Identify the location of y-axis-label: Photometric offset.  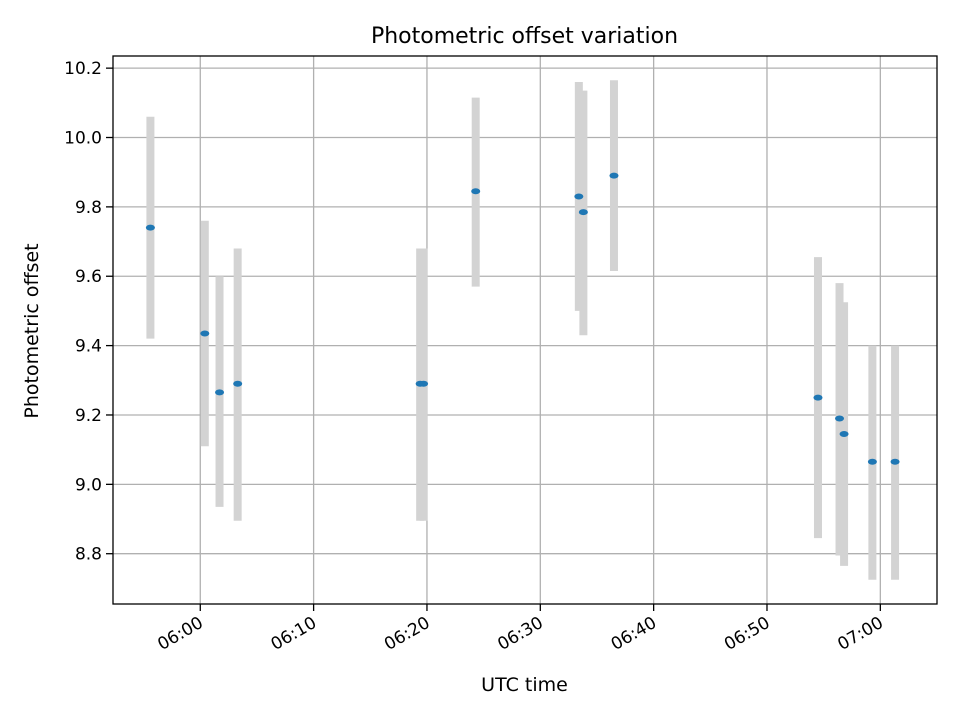
(32, 330).